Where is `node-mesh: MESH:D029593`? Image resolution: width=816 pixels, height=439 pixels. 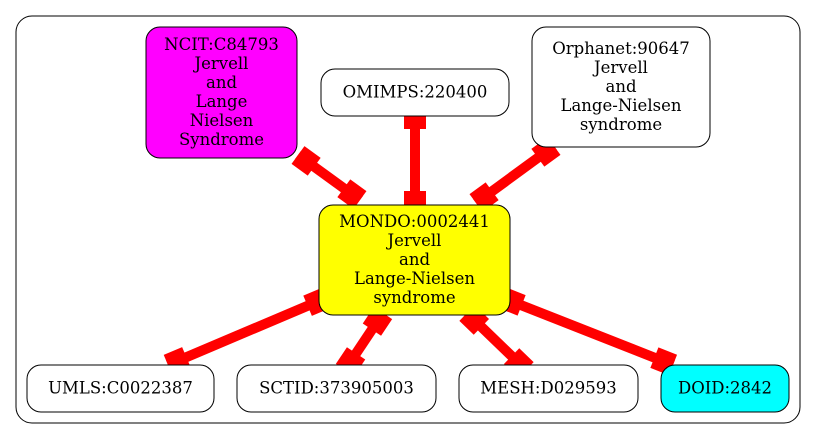
node-mesh: MESH:D029593 is located at coordinates (548, 388).